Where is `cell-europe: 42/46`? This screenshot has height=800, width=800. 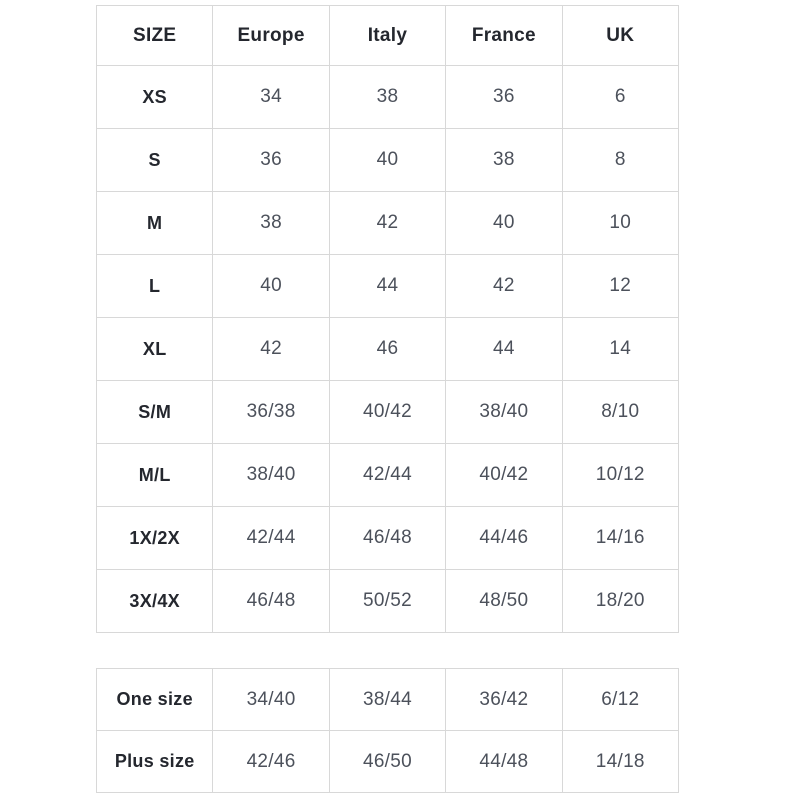 cell-europe: 42/46 is located at coordinates (271, 761).